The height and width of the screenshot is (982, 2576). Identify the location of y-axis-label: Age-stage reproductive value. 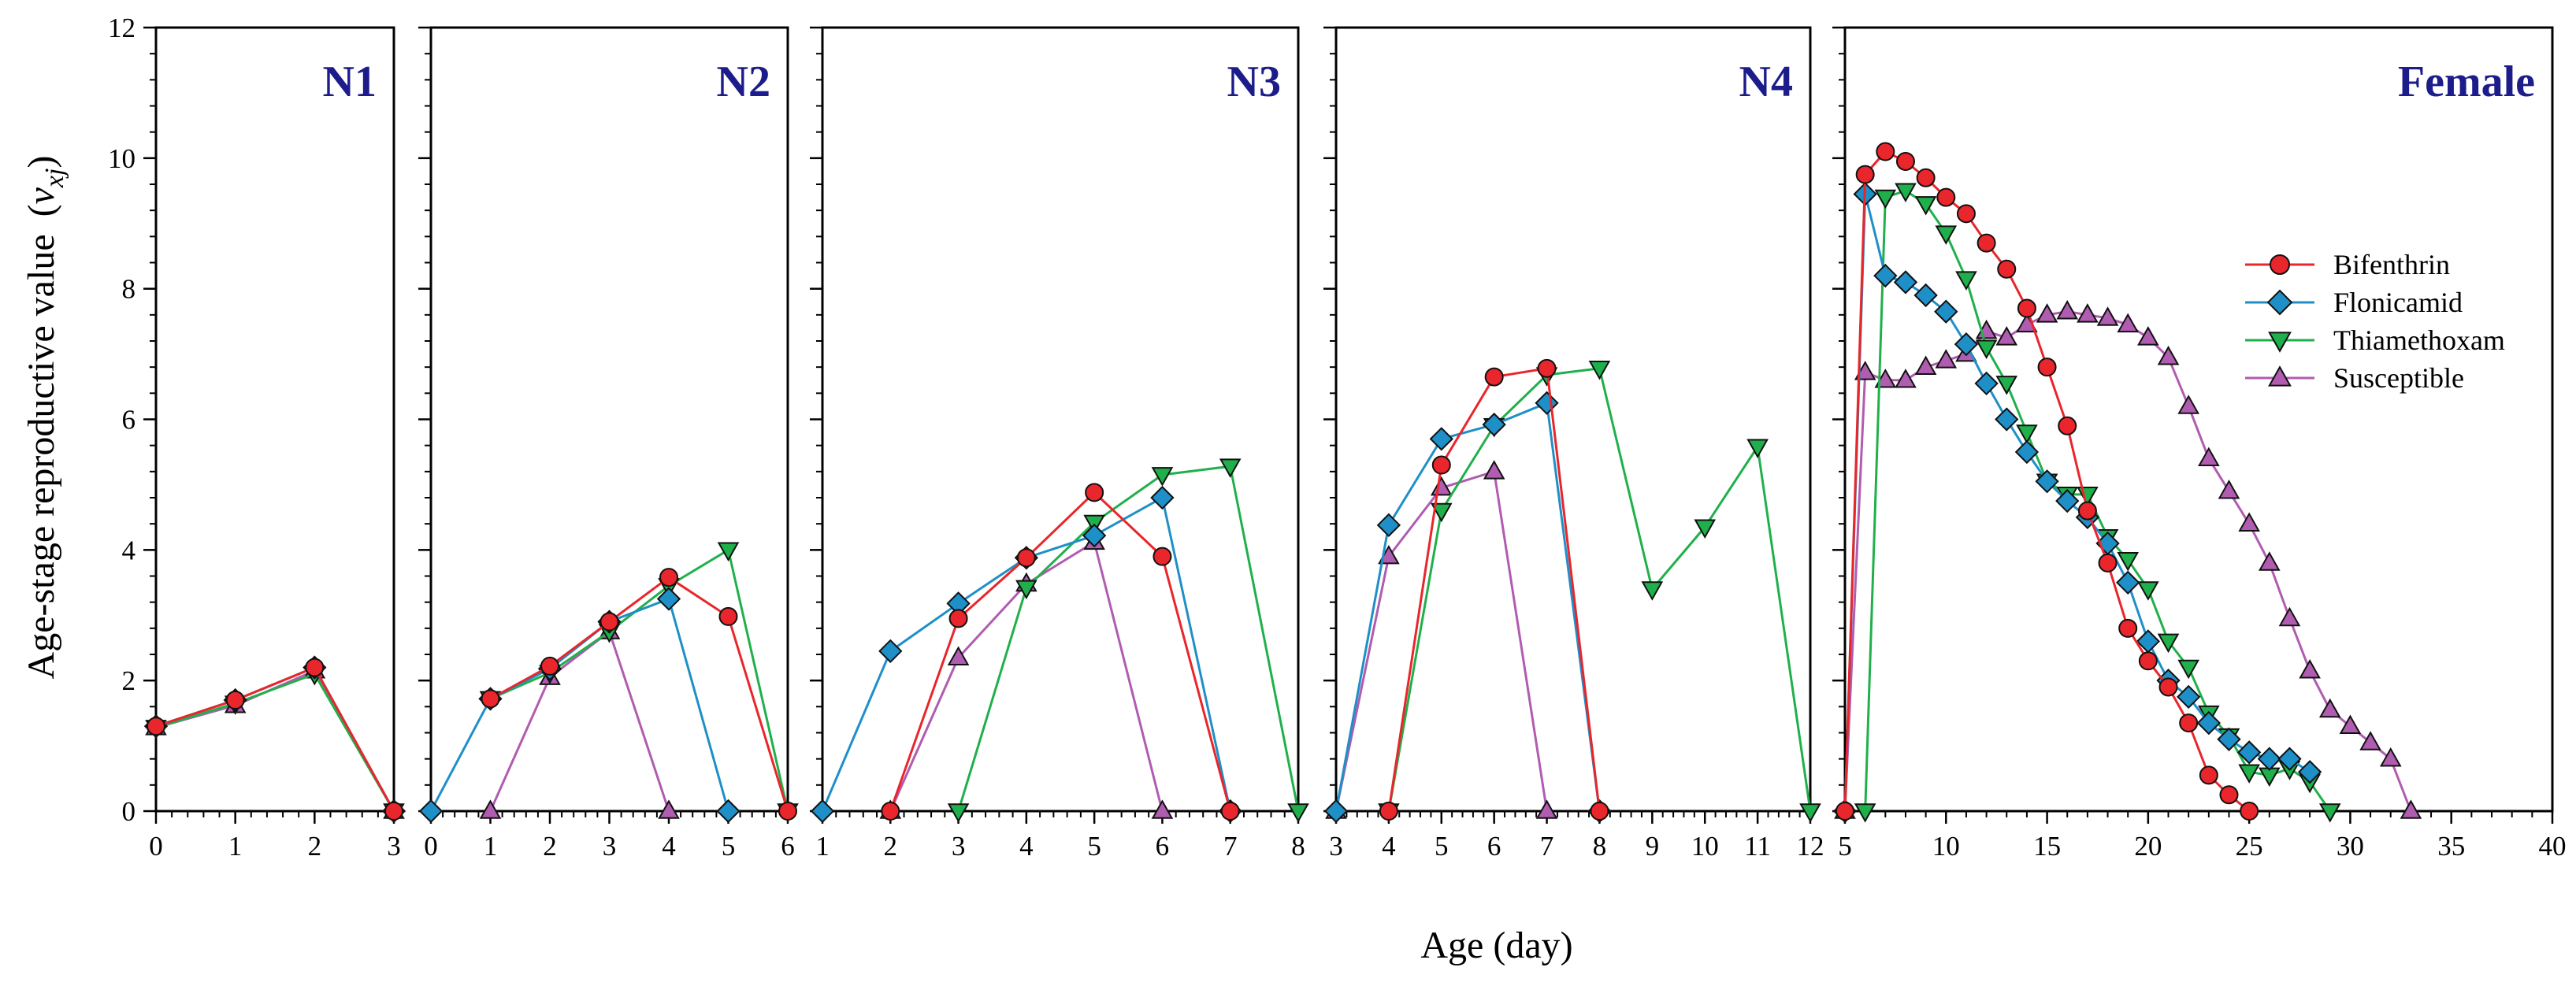
(41, 456).